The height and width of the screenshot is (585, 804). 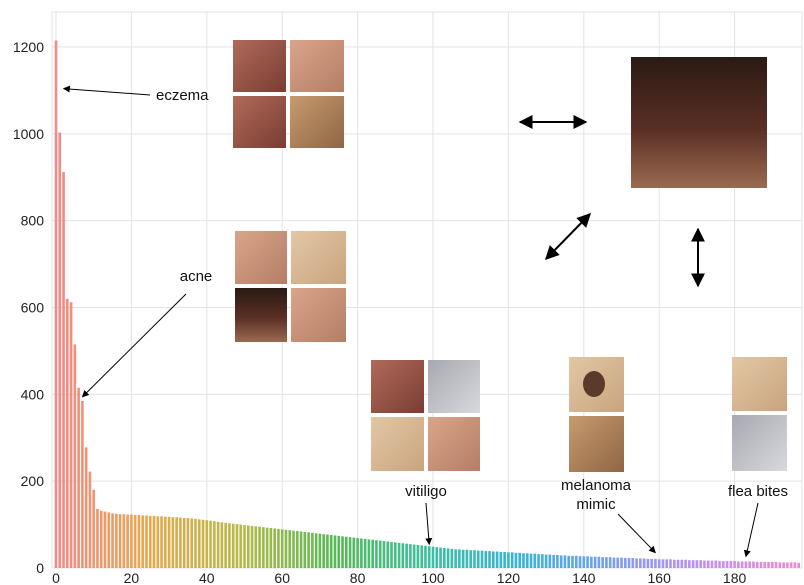 I want to click on melanoma-mimic-example-images, so click(x=596, y=414).